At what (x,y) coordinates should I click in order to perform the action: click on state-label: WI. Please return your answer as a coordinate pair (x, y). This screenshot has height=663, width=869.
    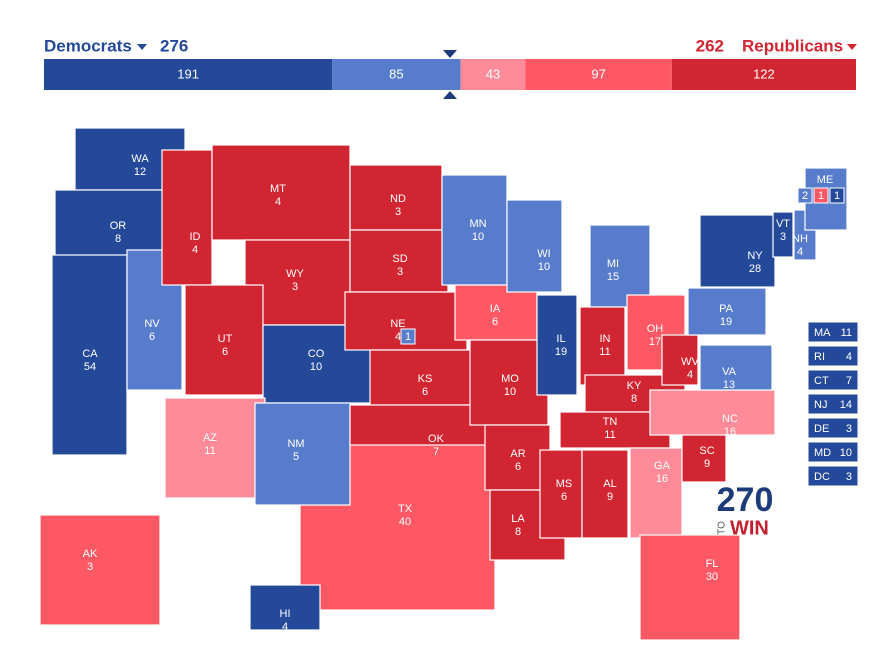
    Looking at the image, I should click on (543, 254).